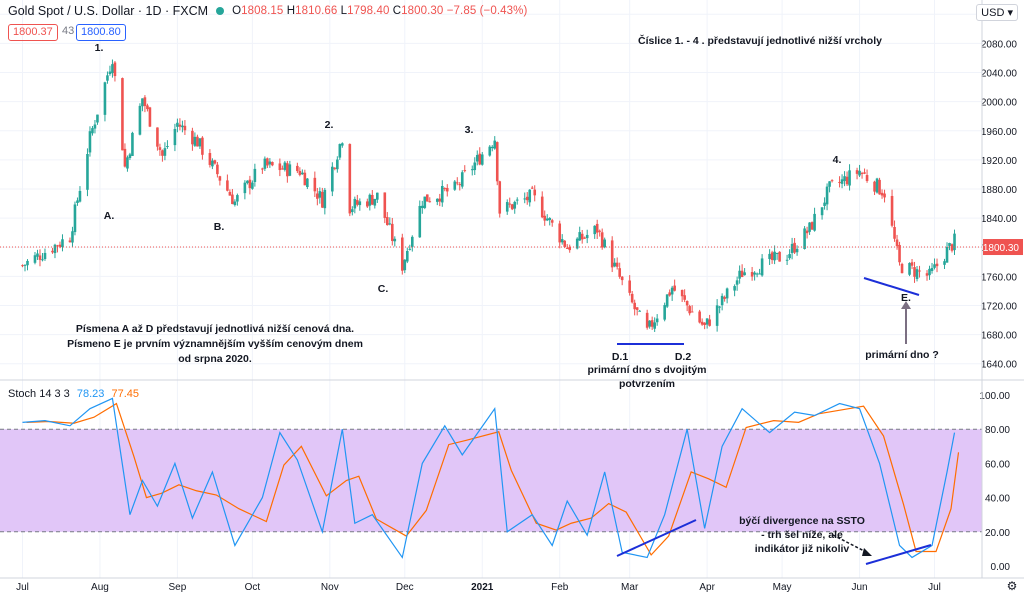  Describe the element at coordinates (999, 365) in the screenshot. I see `price-tick-label: 1640.00` at that location.